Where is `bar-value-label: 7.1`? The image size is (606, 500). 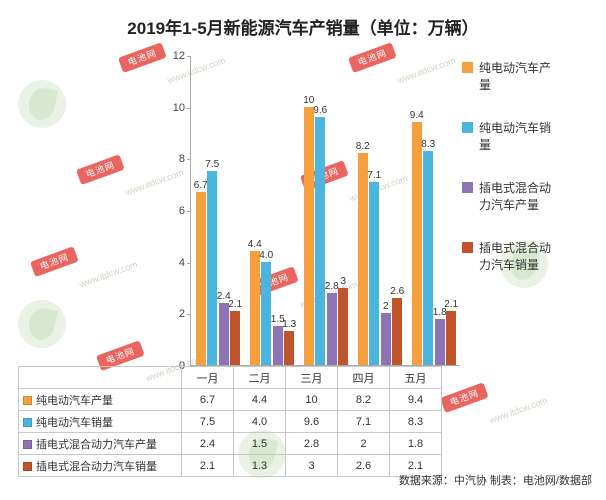 bar-value-label: 7.1 is located at coordinates (374, 175).